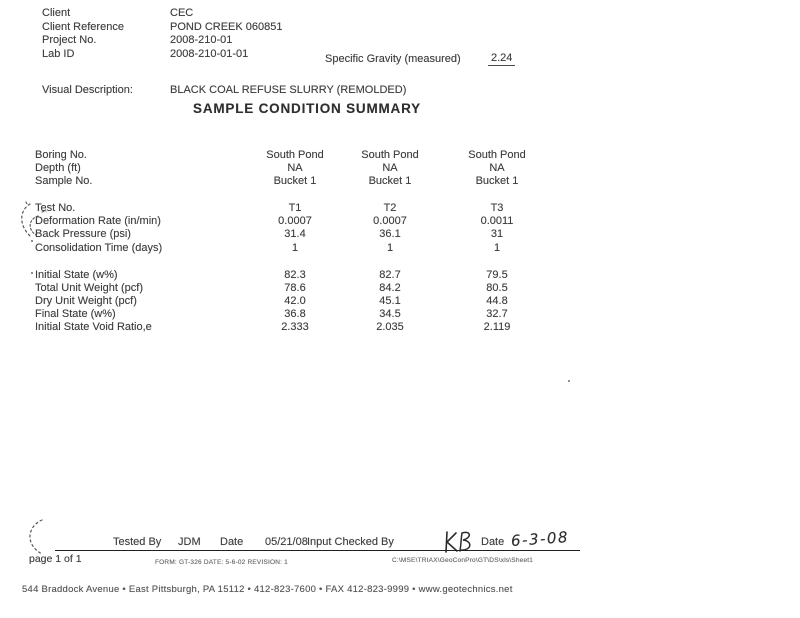 The height and width of the screenshot is (618, 800). I want to click on table-row-label: Test No., so click(55, 208).